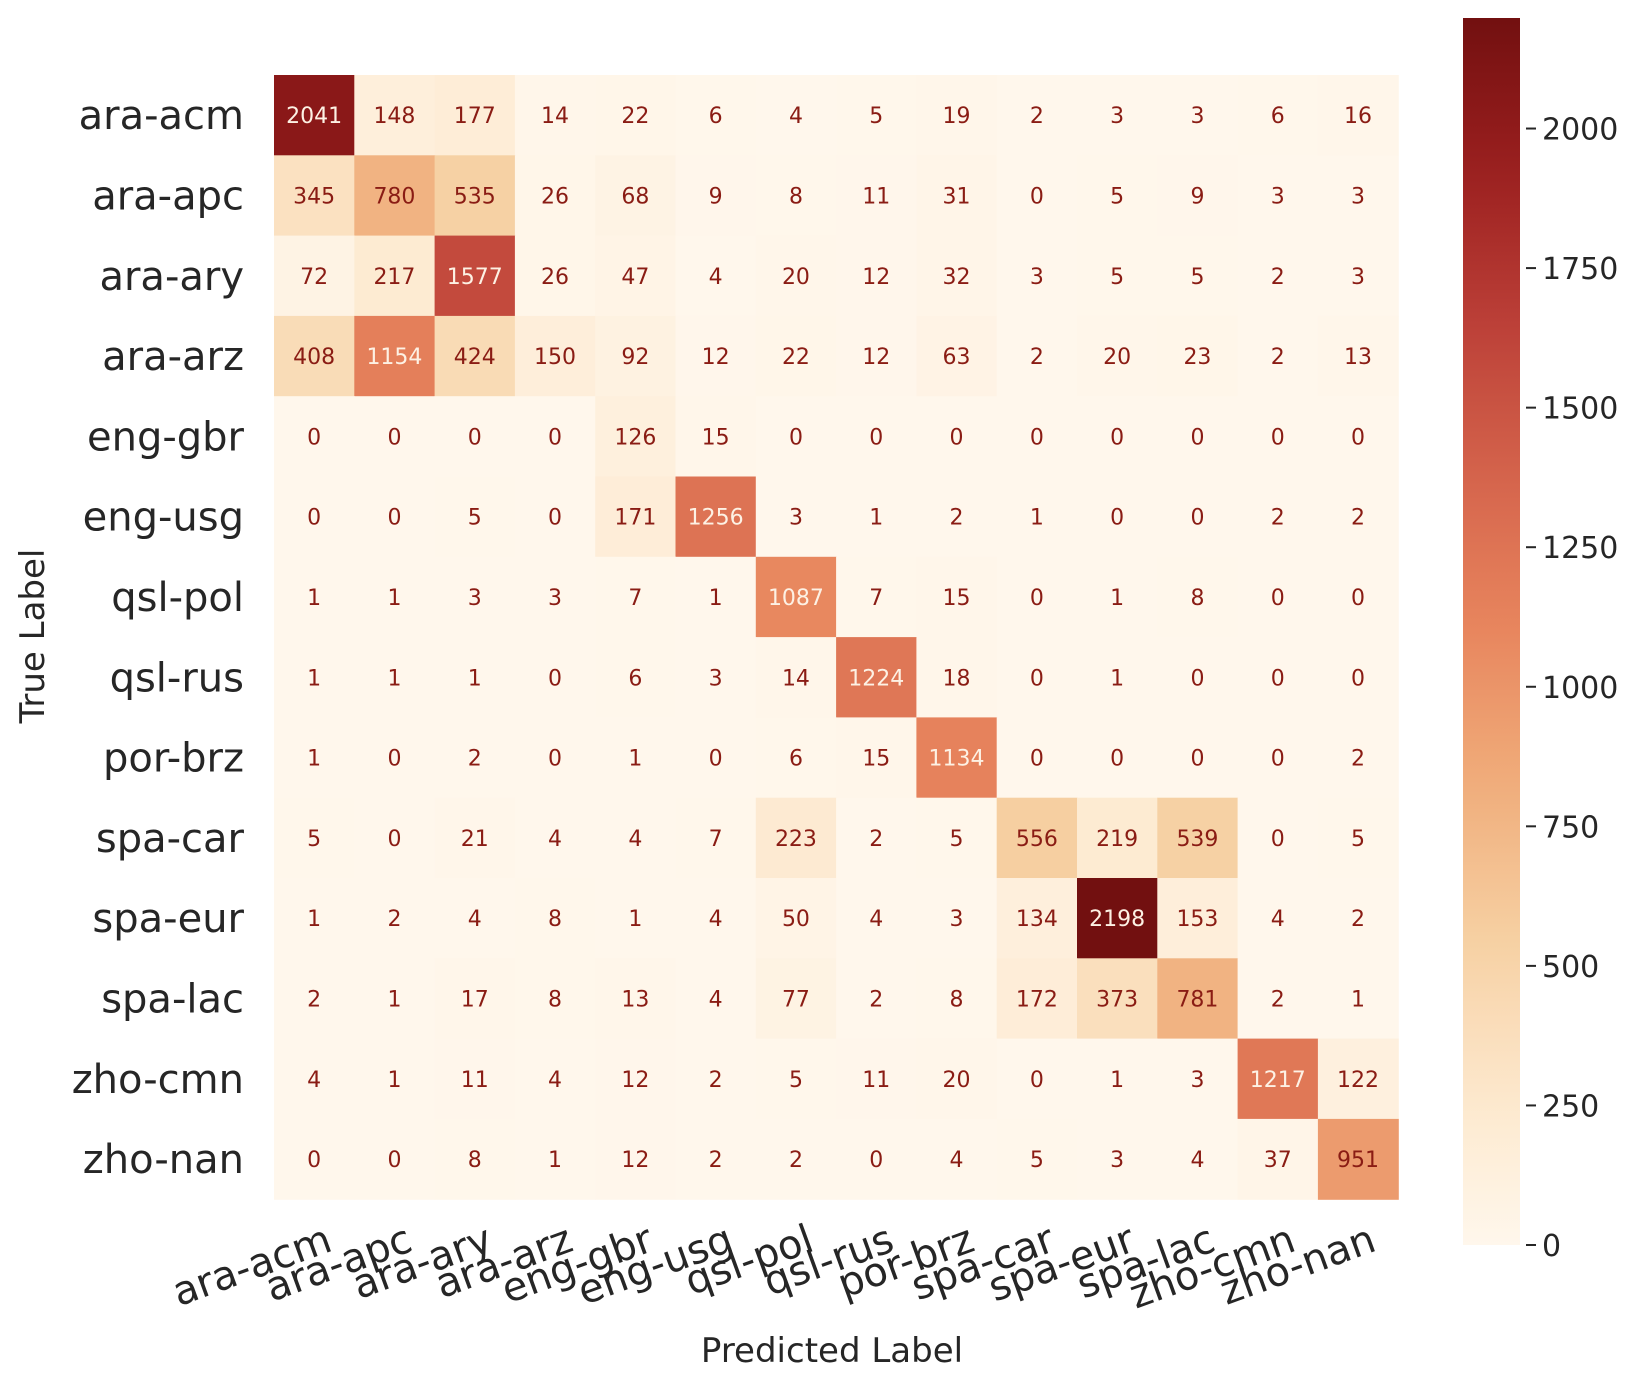 The image size is (1628, 1380). I want to click on cell-value-label: 13, so click(635, 999).